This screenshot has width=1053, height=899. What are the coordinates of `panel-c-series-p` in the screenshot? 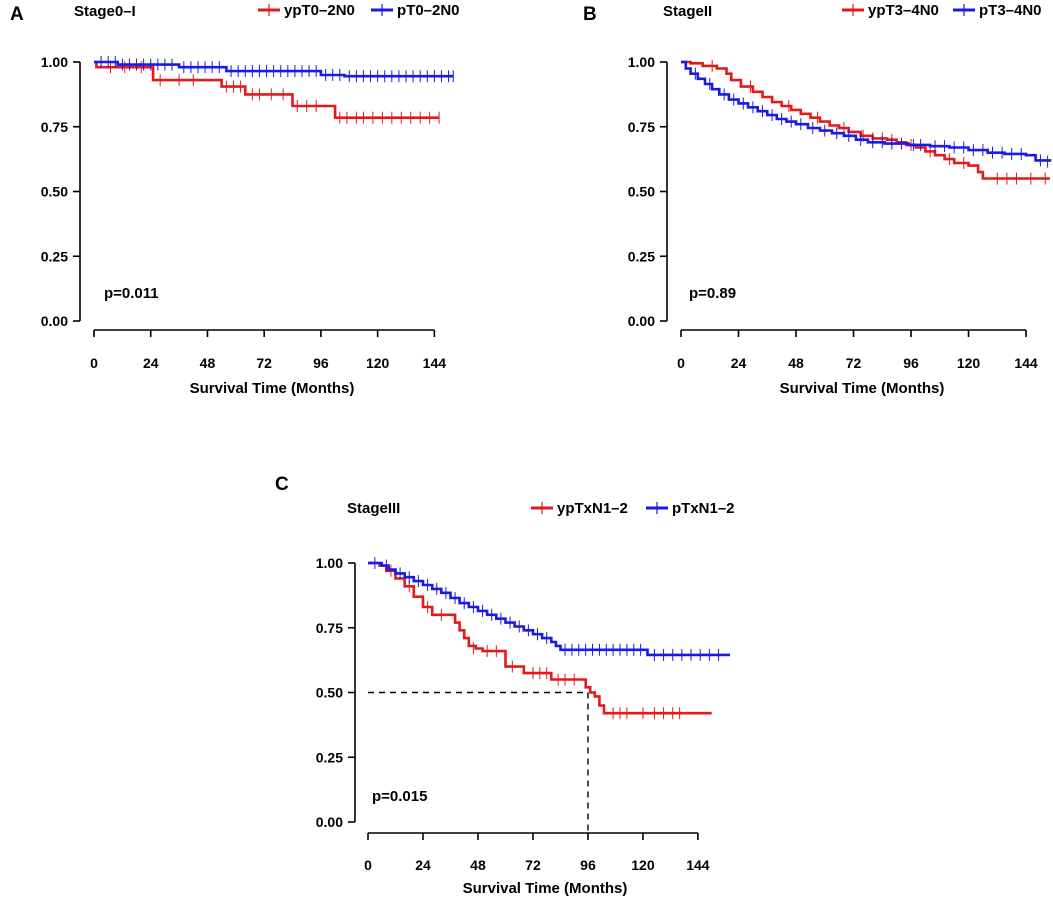 It's located at (549, 609).